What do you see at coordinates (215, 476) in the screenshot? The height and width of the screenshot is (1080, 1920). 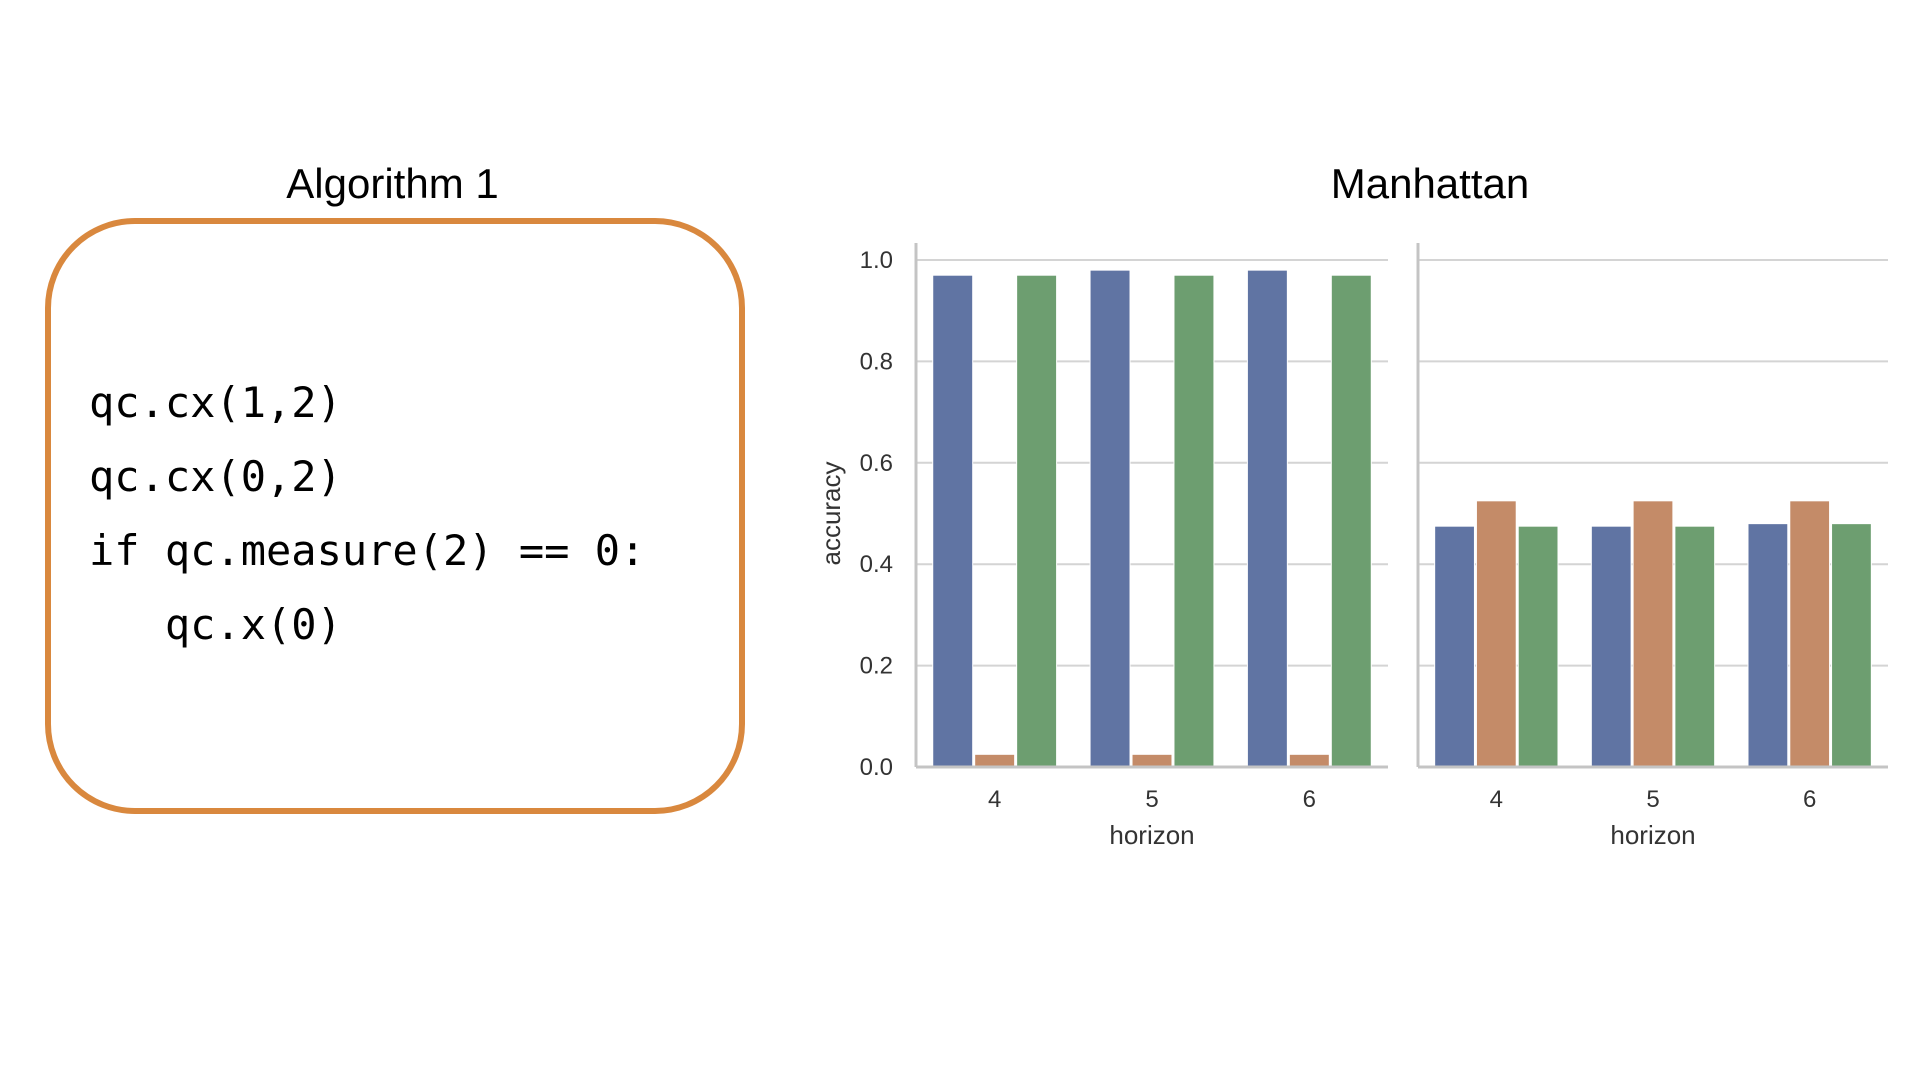 I see `code-line: qc.cx(0,2)` at bounding box center [215, 476].